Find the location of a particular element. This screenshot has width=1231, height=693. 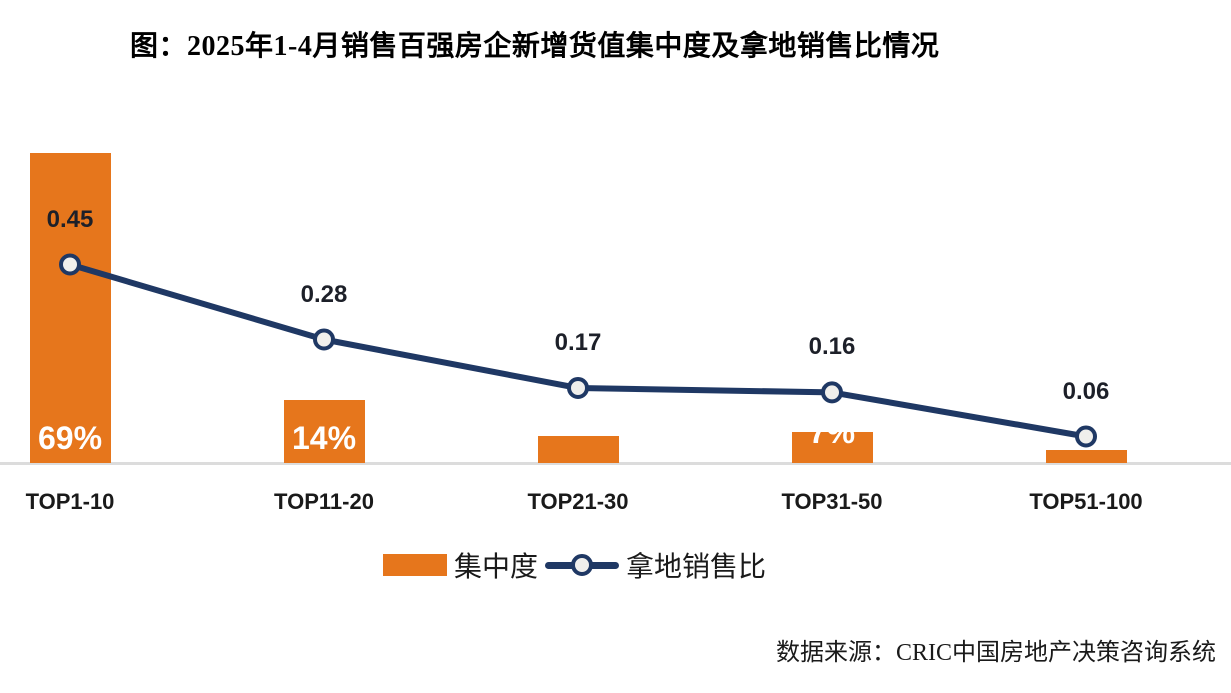

x-axis-label-TOP11-20: TOP11-20 is located at coordinates (324, 501).